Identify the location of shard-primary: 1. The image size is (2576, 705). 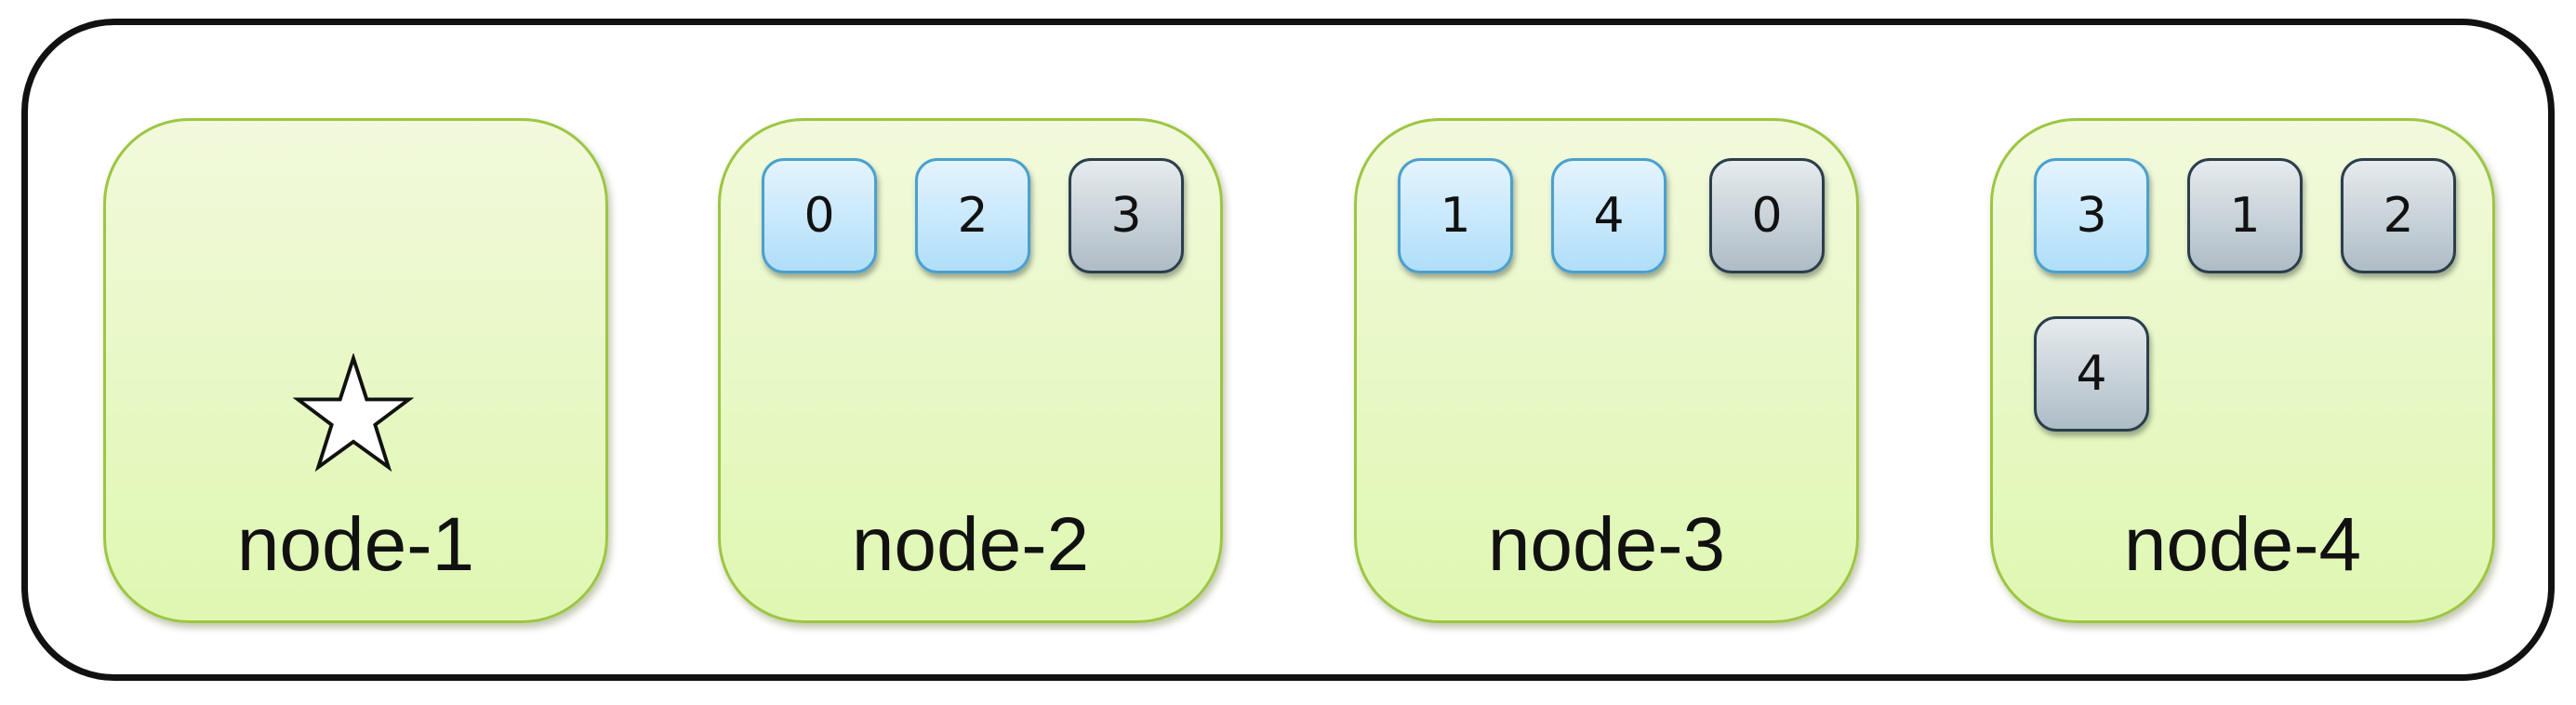
(1455, 215).